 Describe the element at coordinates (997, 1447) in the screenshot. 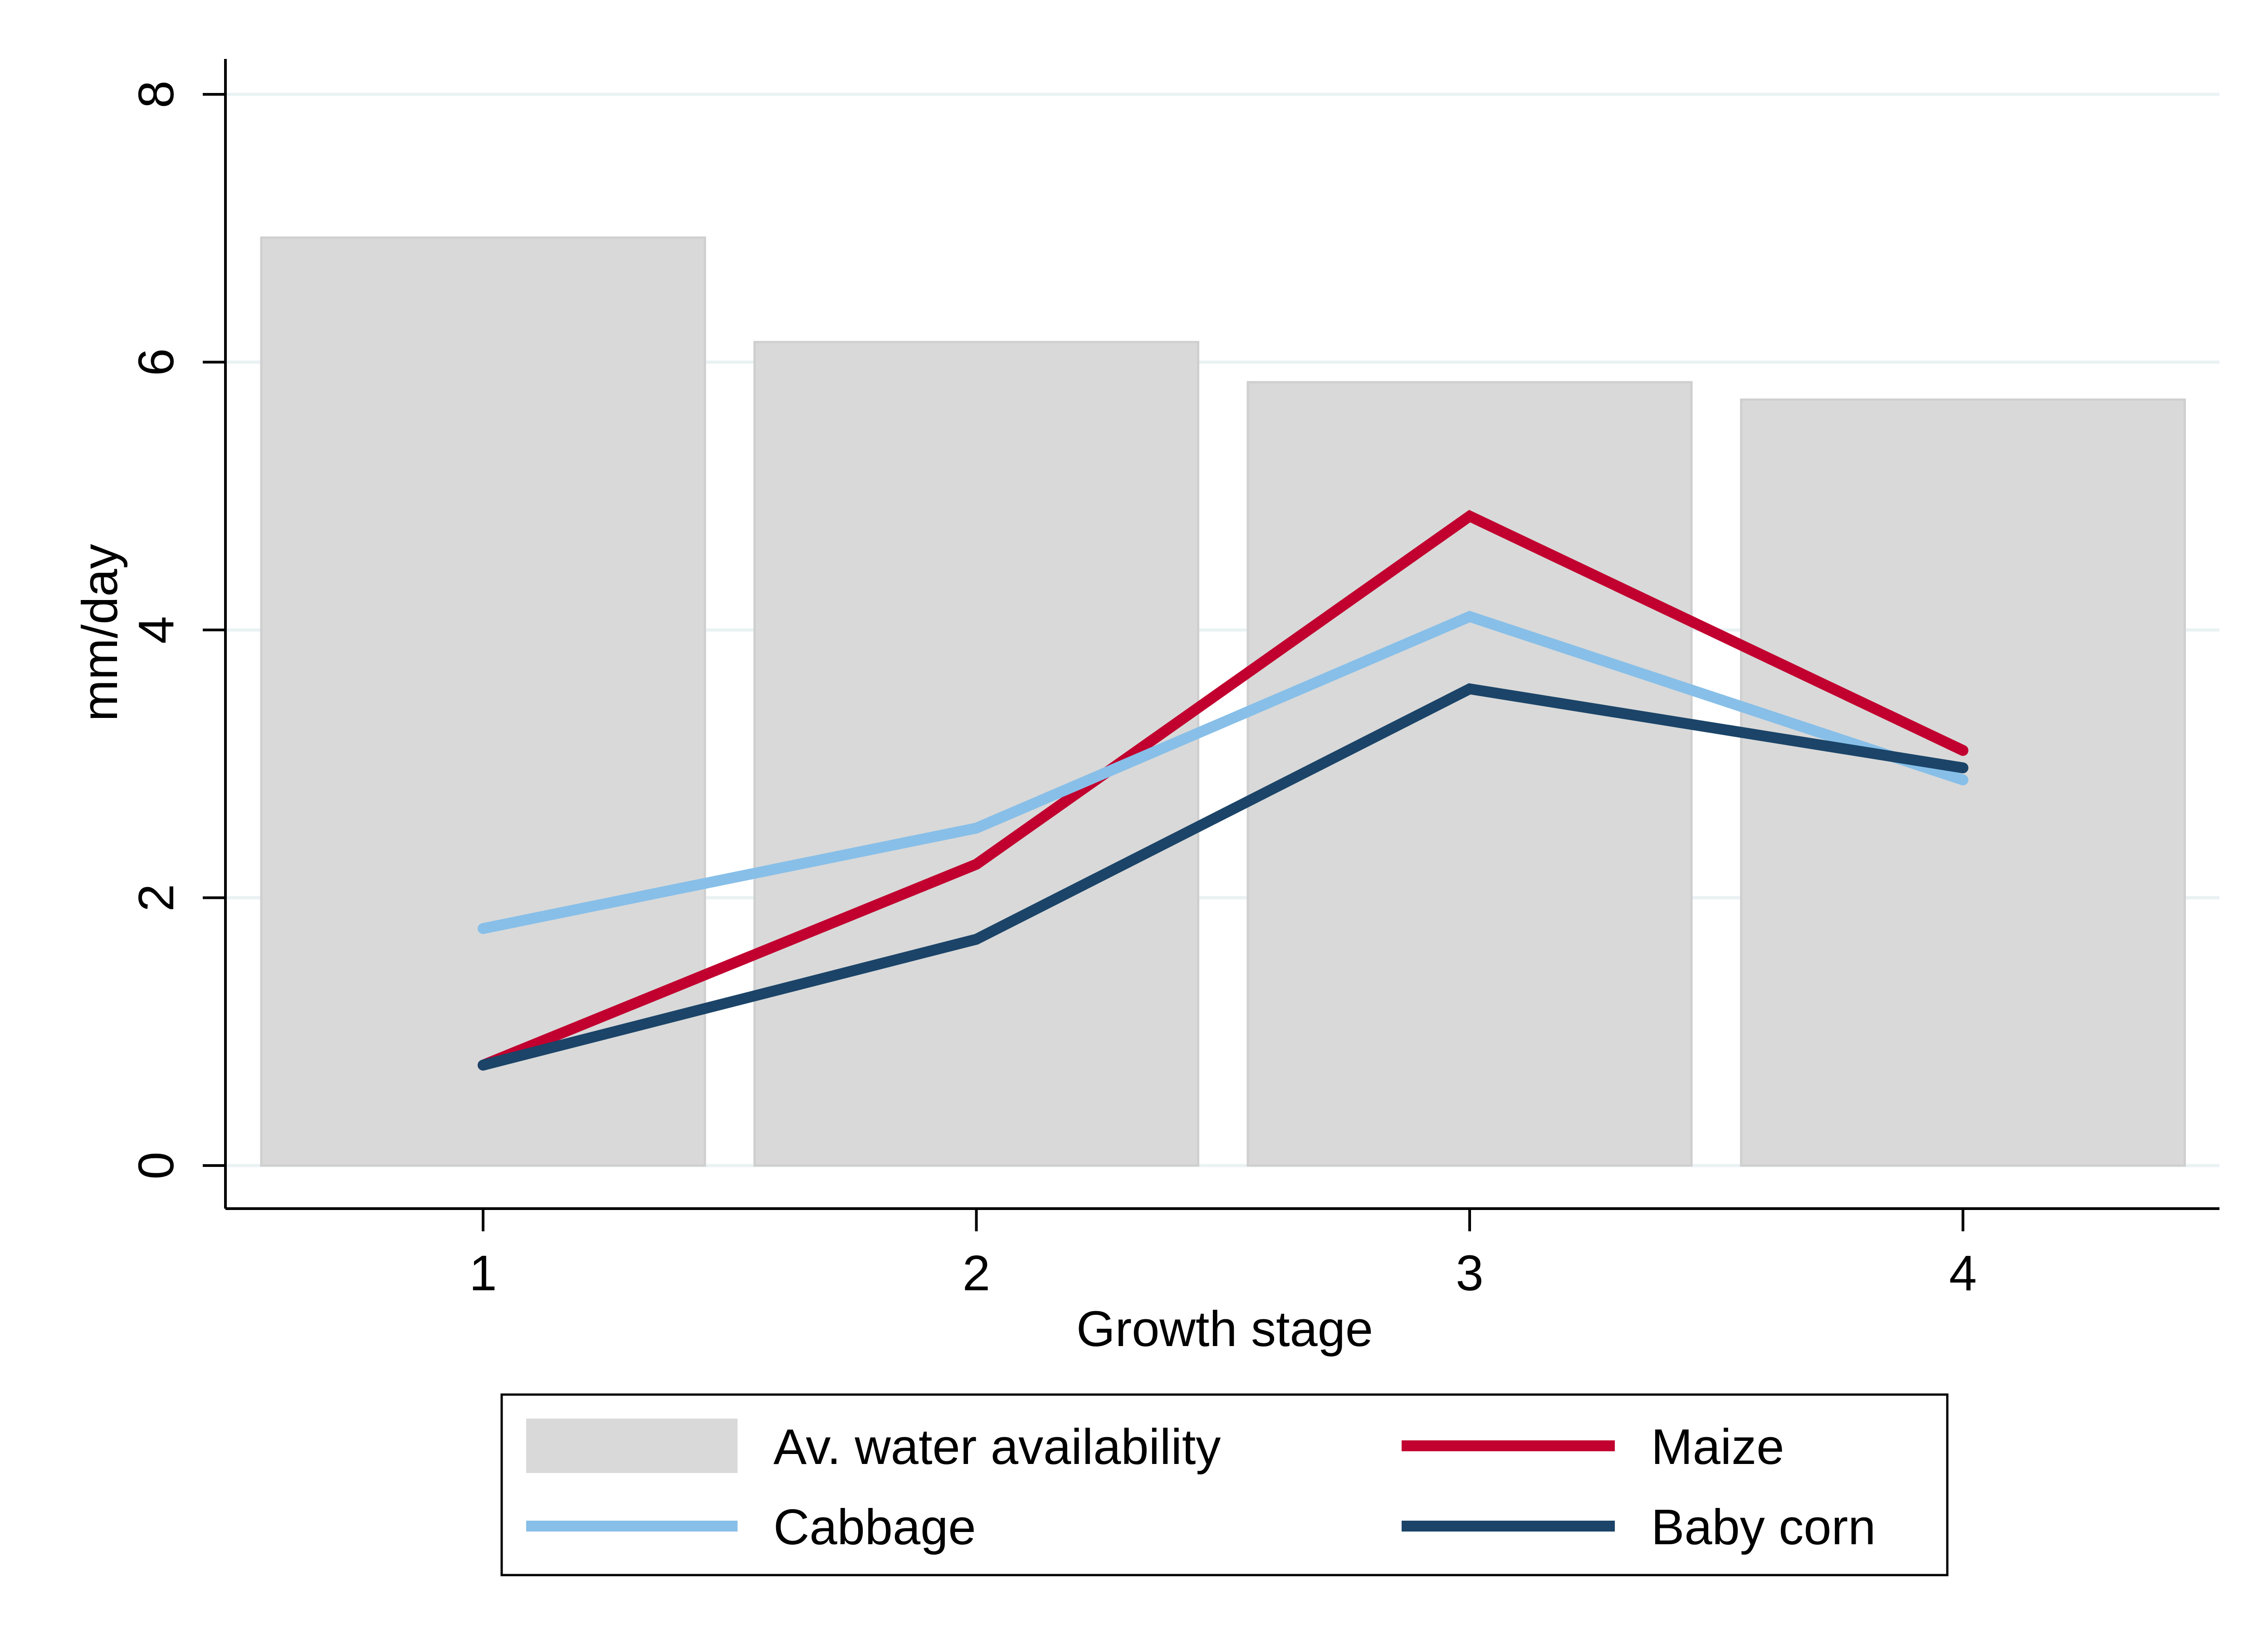

I see `legend-label-bars: Av. water availability` at that location.